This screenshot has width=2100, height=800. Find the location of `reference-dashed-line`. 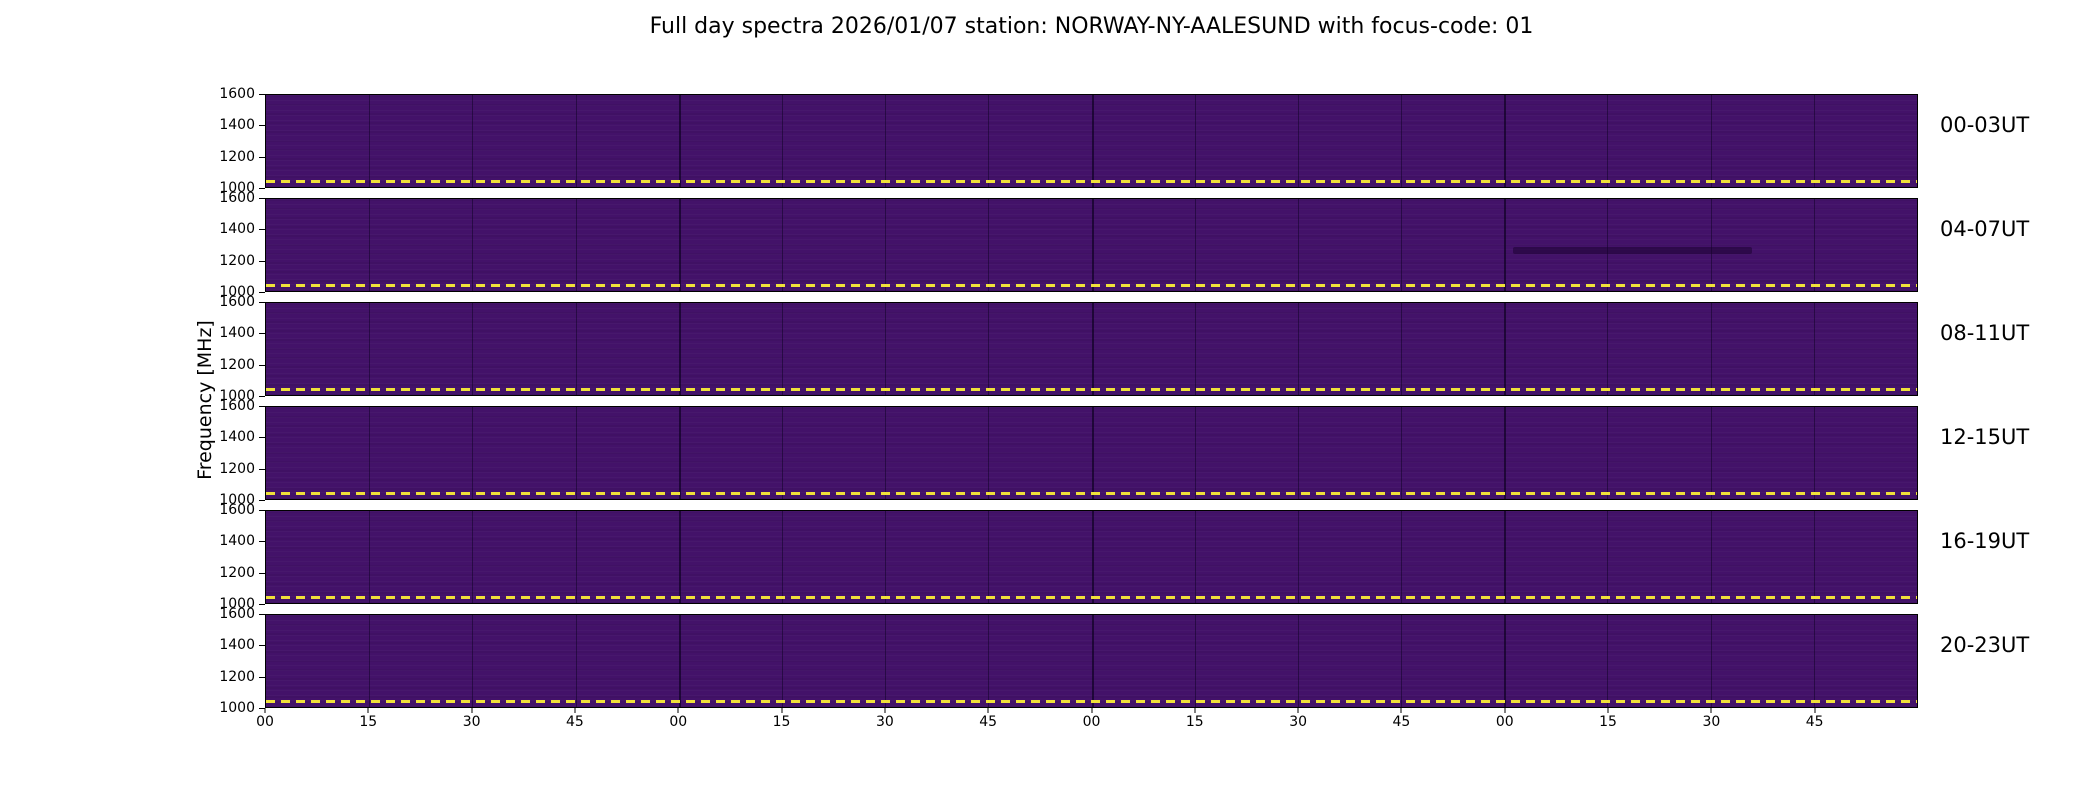

reference-dashed-line is located at coordinates (1091, 701).